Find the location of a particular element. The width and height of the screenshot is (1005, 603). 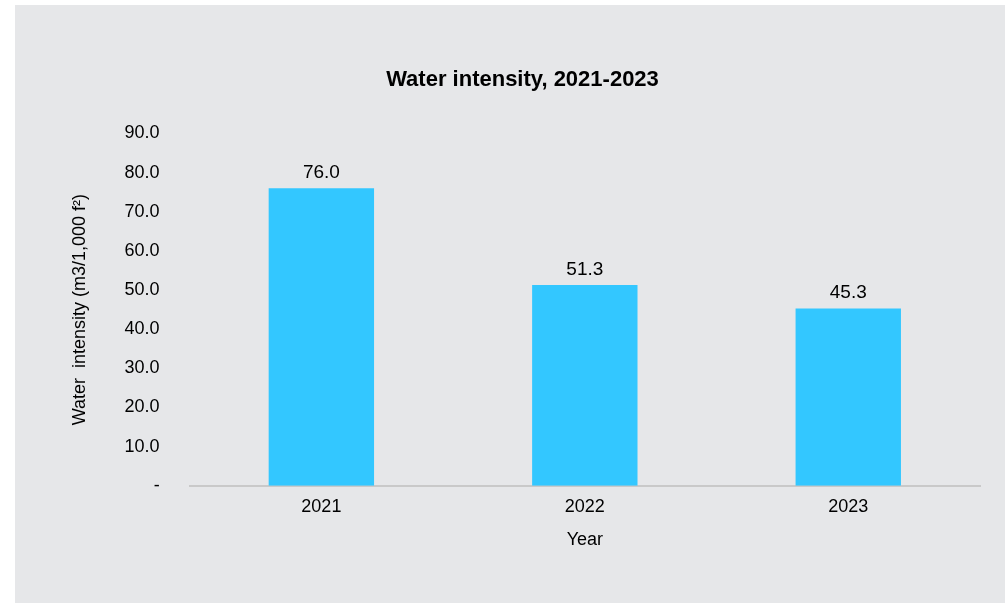

chart-title: Water intensity, 2021-2023 is located at coordinates (522, 79).